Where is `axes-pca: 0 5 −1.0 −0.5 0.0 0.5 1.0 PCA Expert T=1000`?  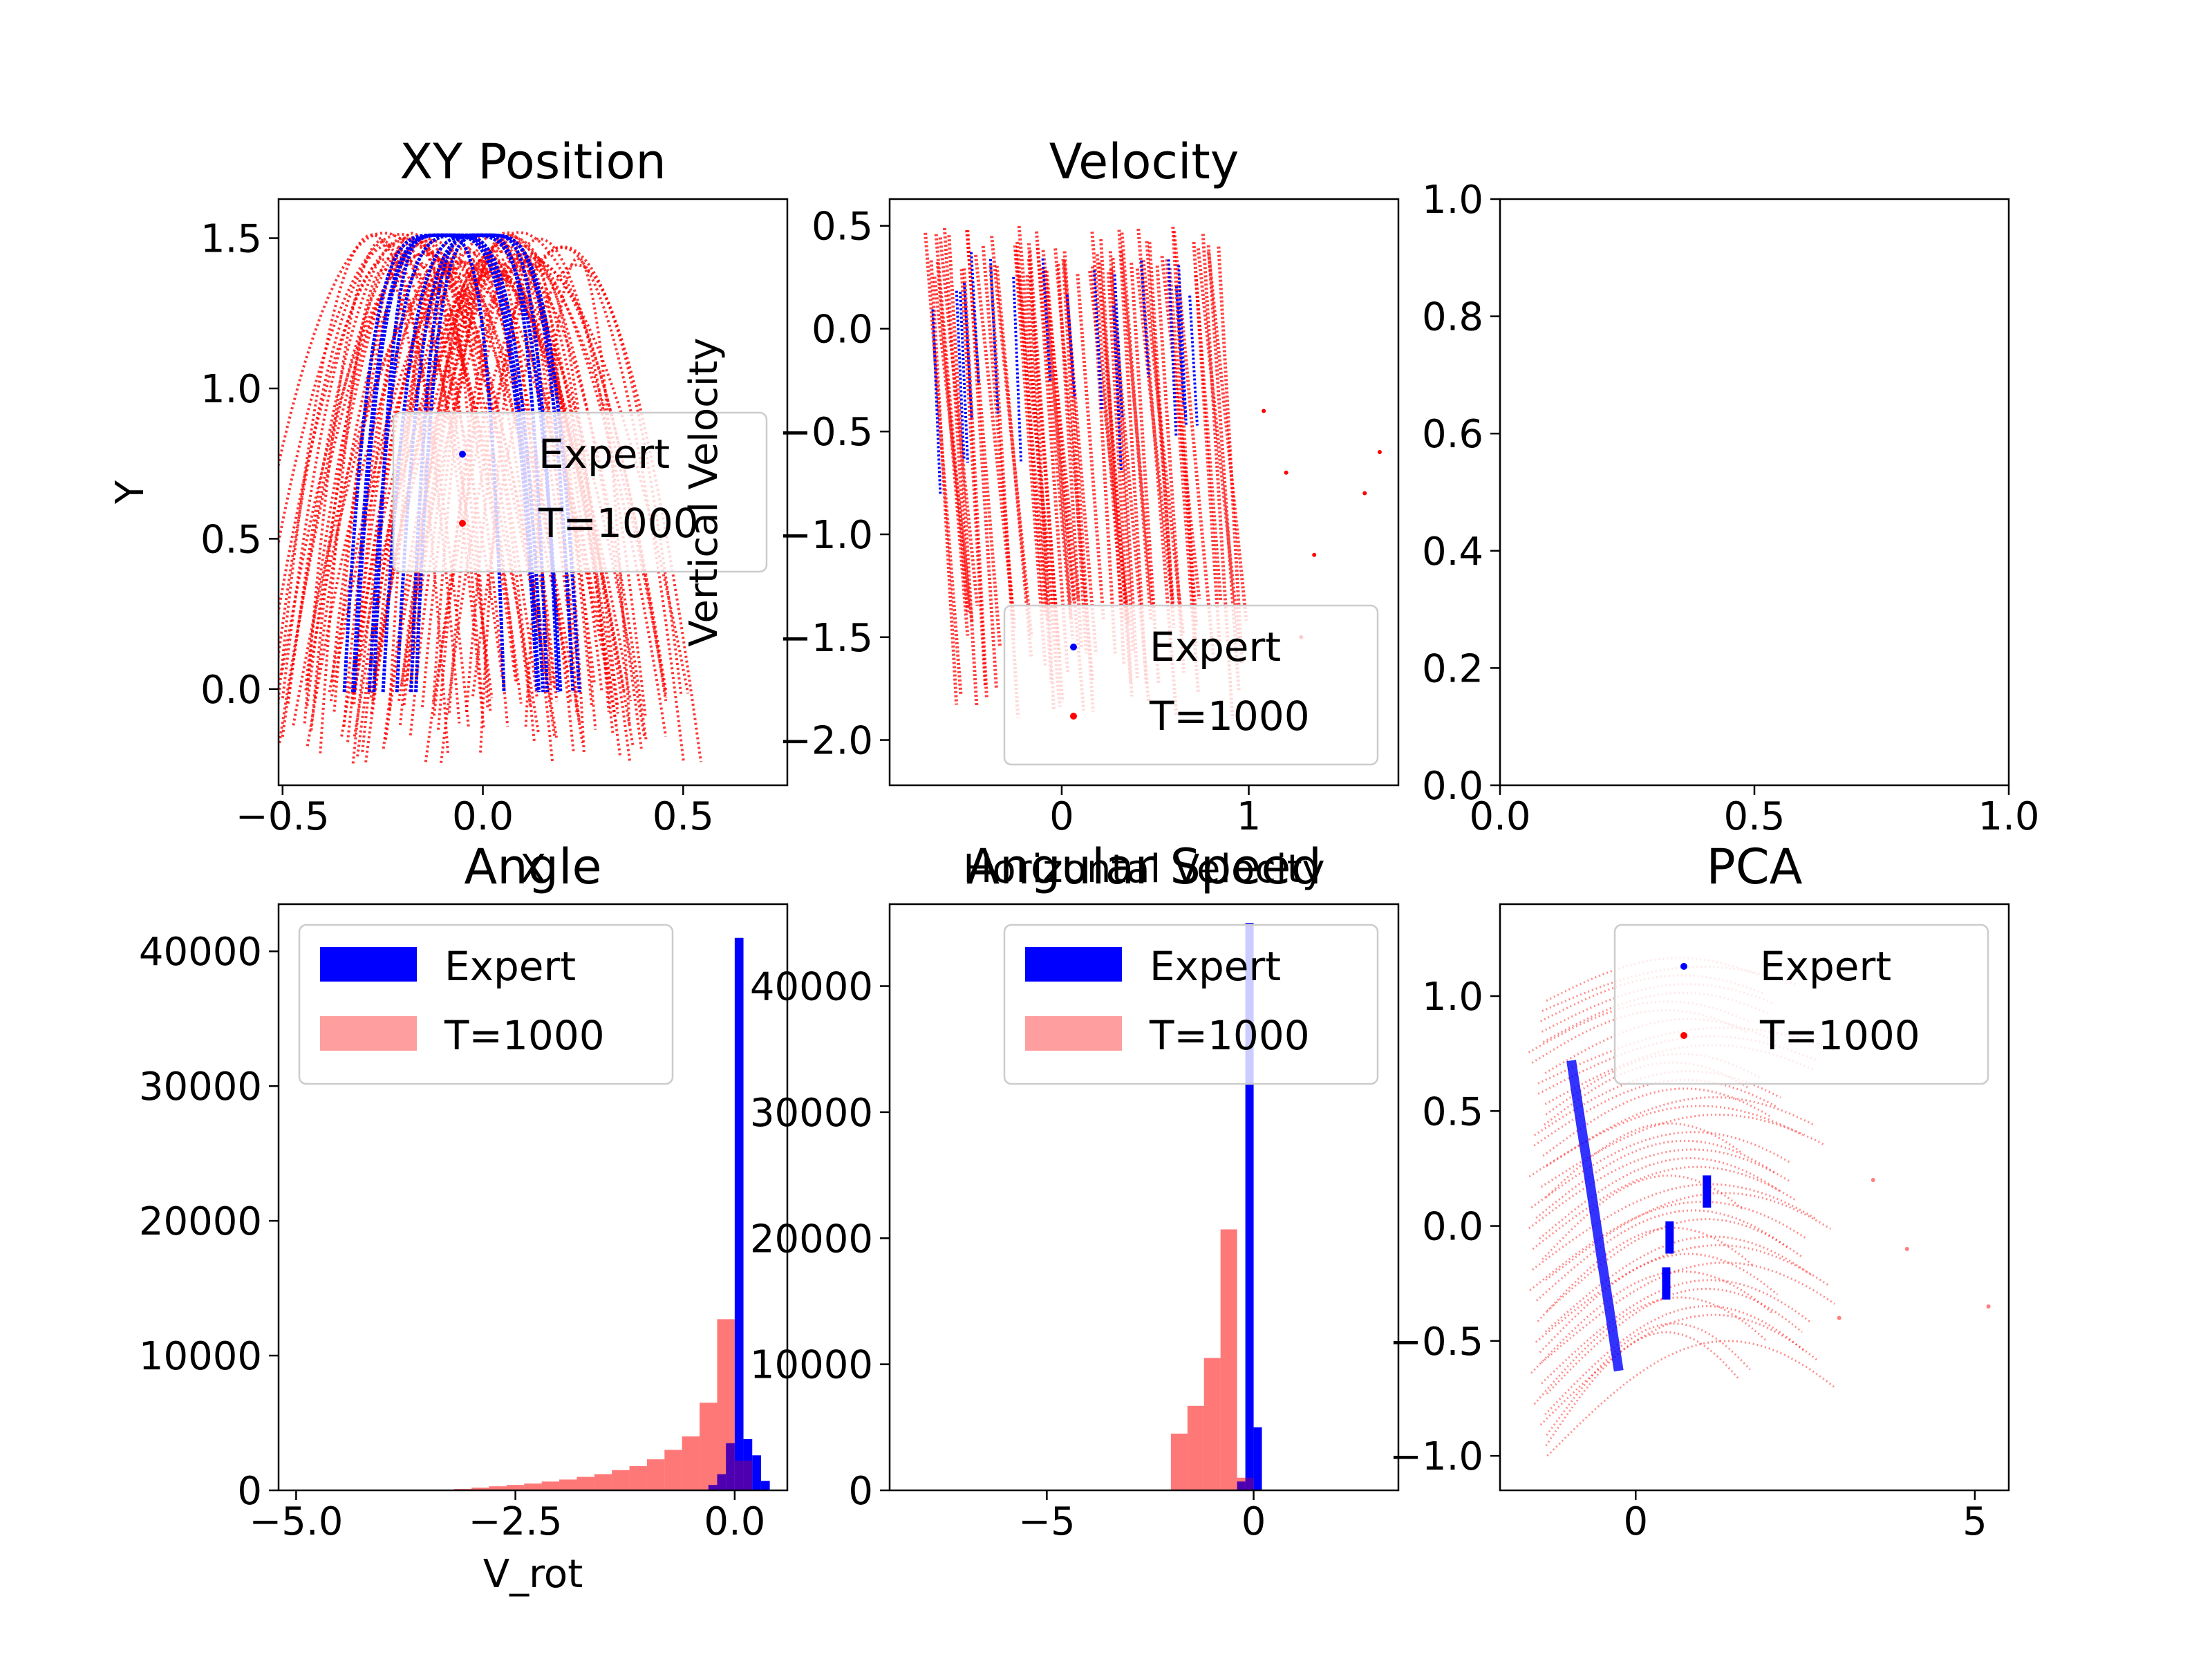 axes-pca: 0 5 −1.0 −0.5 0.0 0.5 1.0 PCA Expert T=1000 is located at coordinates (1699, 1191).